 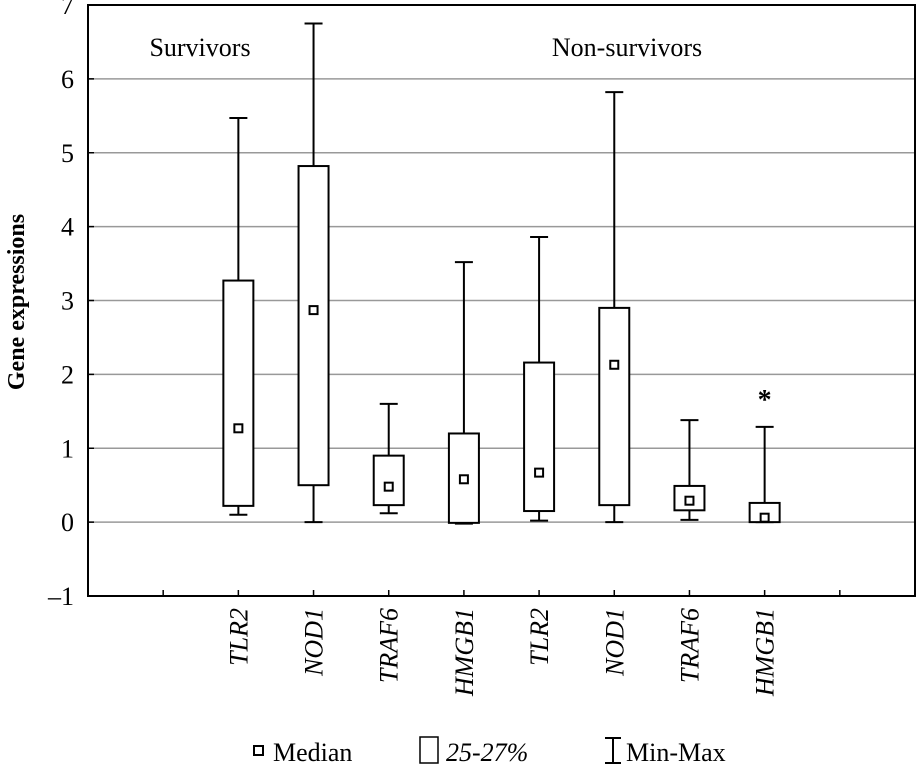 What do you see at coordinates (67, 10) in the screenshot?
I see `y-tick-label: 7` at bounding box center [67, 10].